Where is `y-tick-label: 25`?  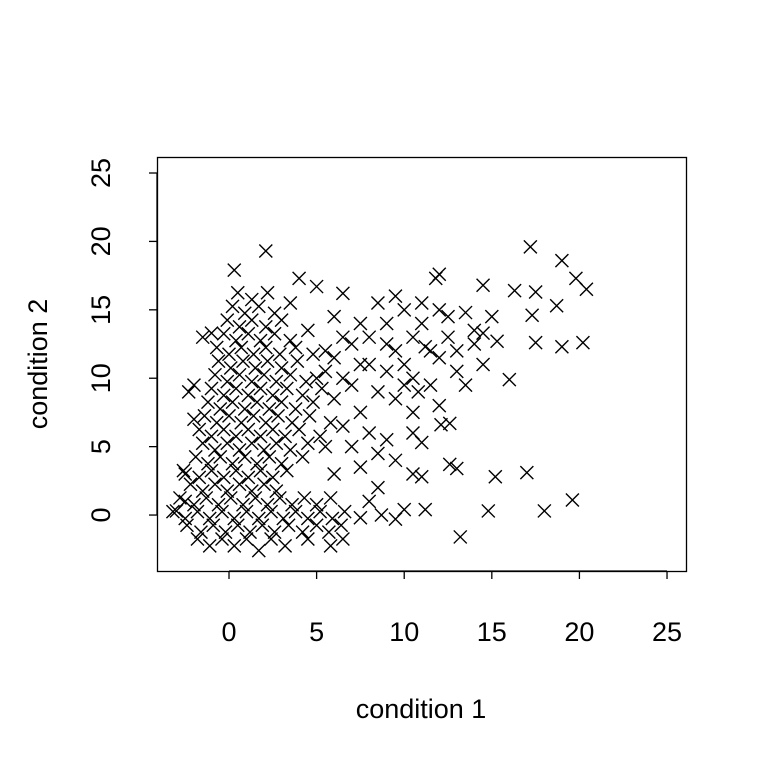
y-tick-label: 25 is located at coordinates (101, 173).